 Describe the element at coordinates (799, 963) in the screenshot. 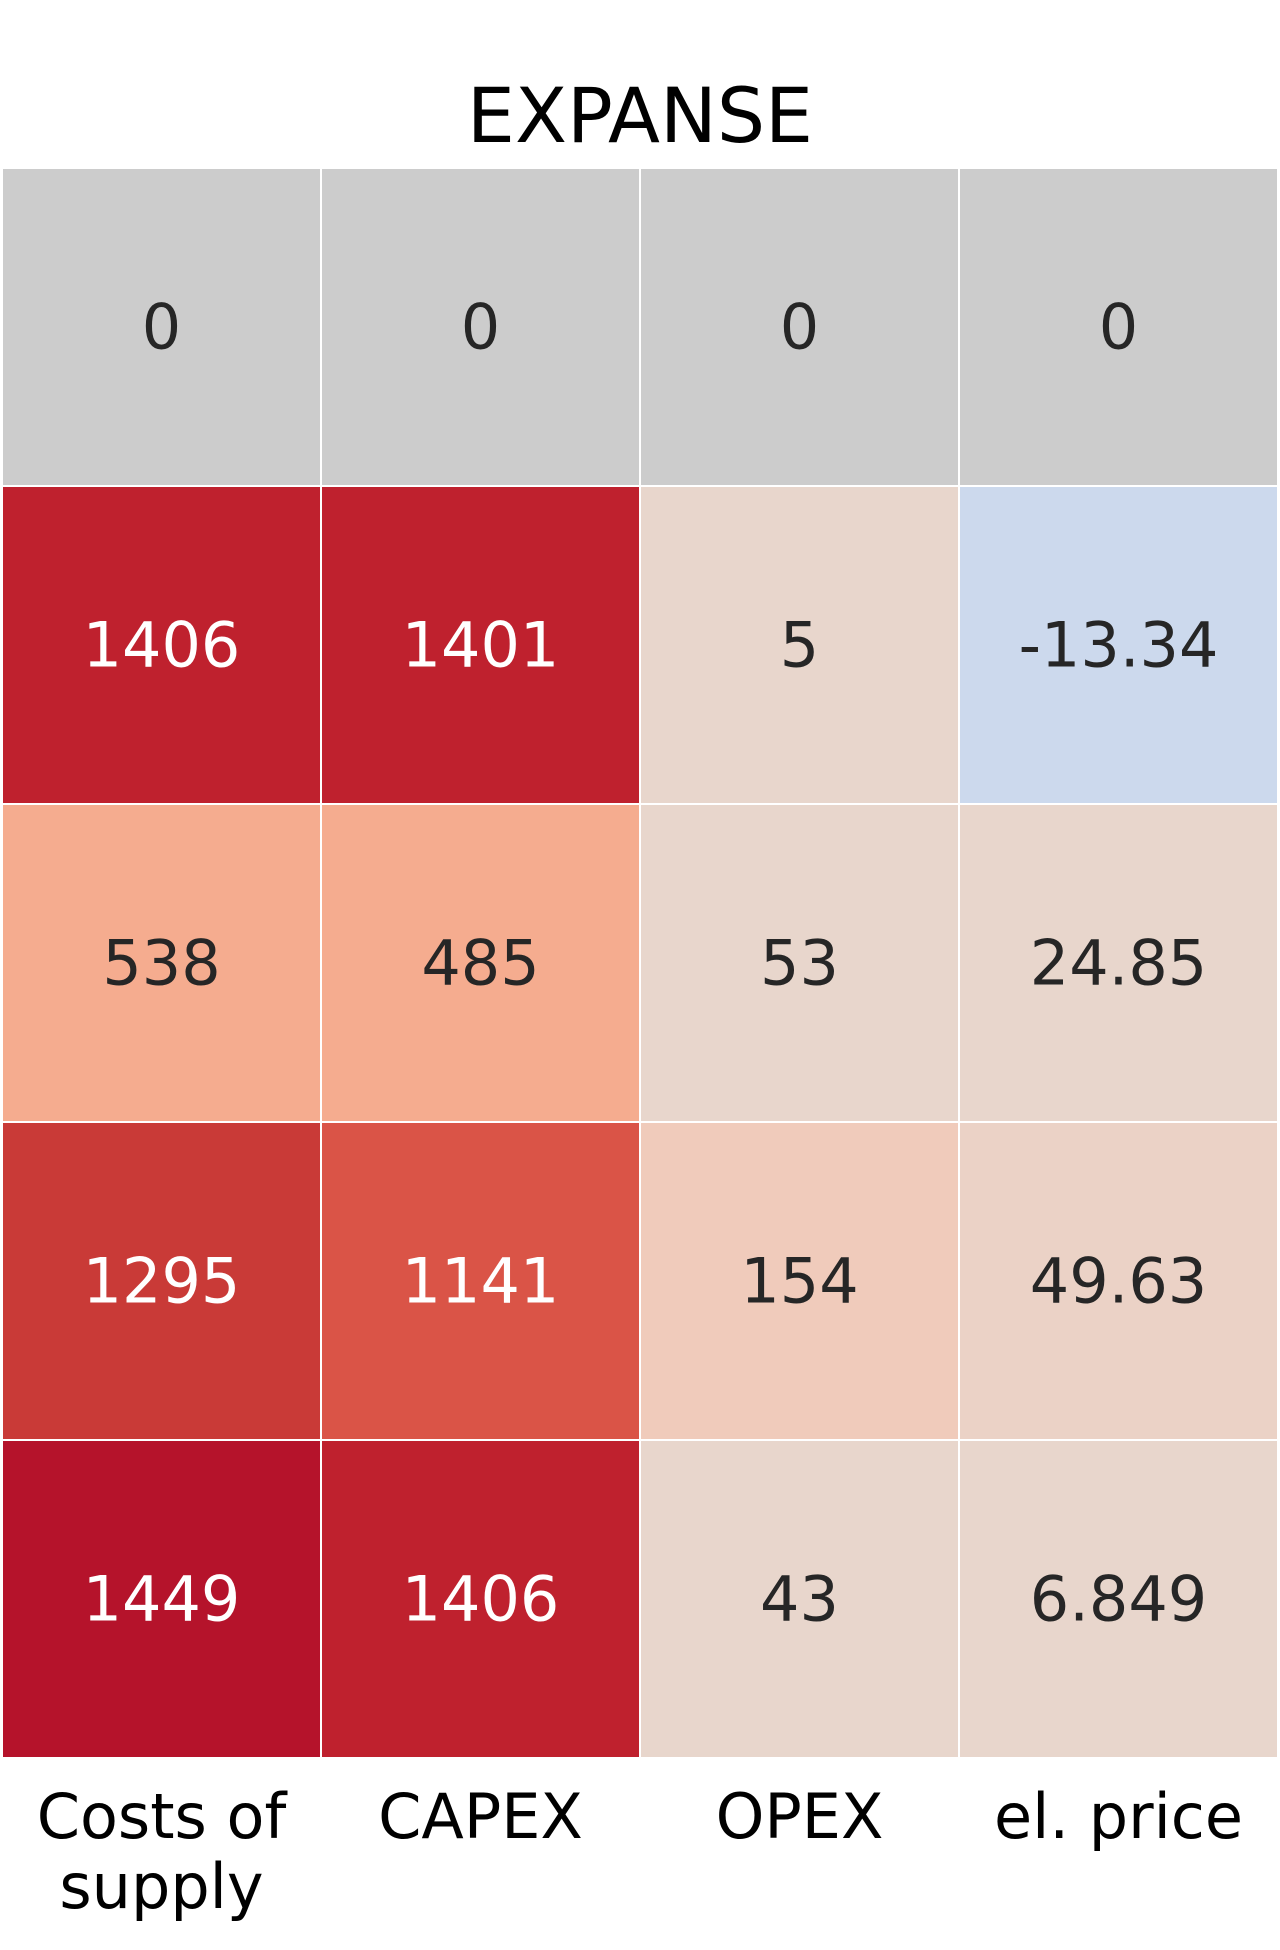

I see `cell-label-r2-c2: 53` at that location.